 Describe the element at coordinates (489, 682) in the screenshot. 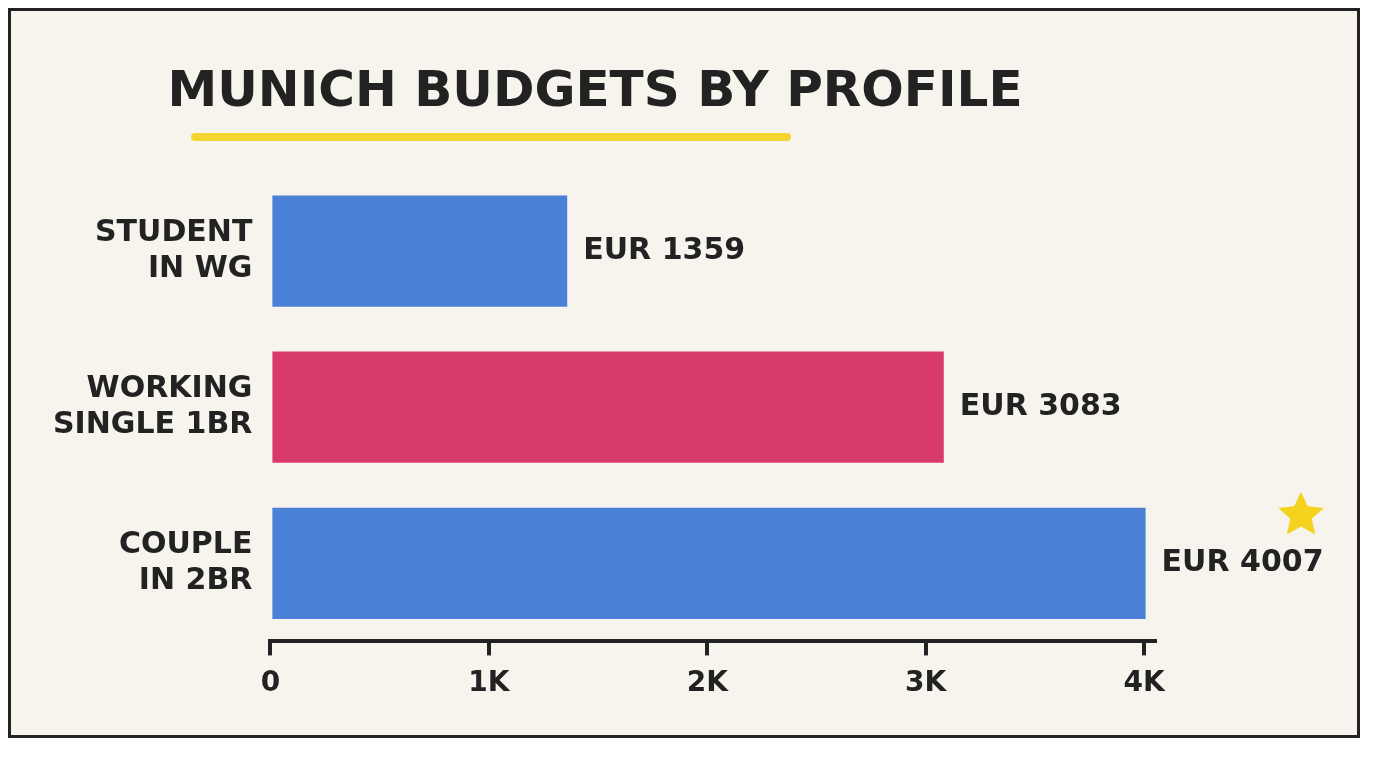

I see `x-tick-label: 1K` at that location.